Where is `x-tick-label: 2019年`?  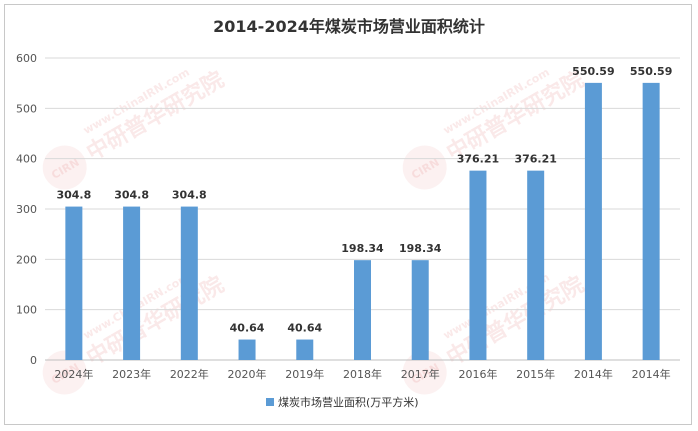
x-tick-label: 2019年 is located at coordinates (304, 374).